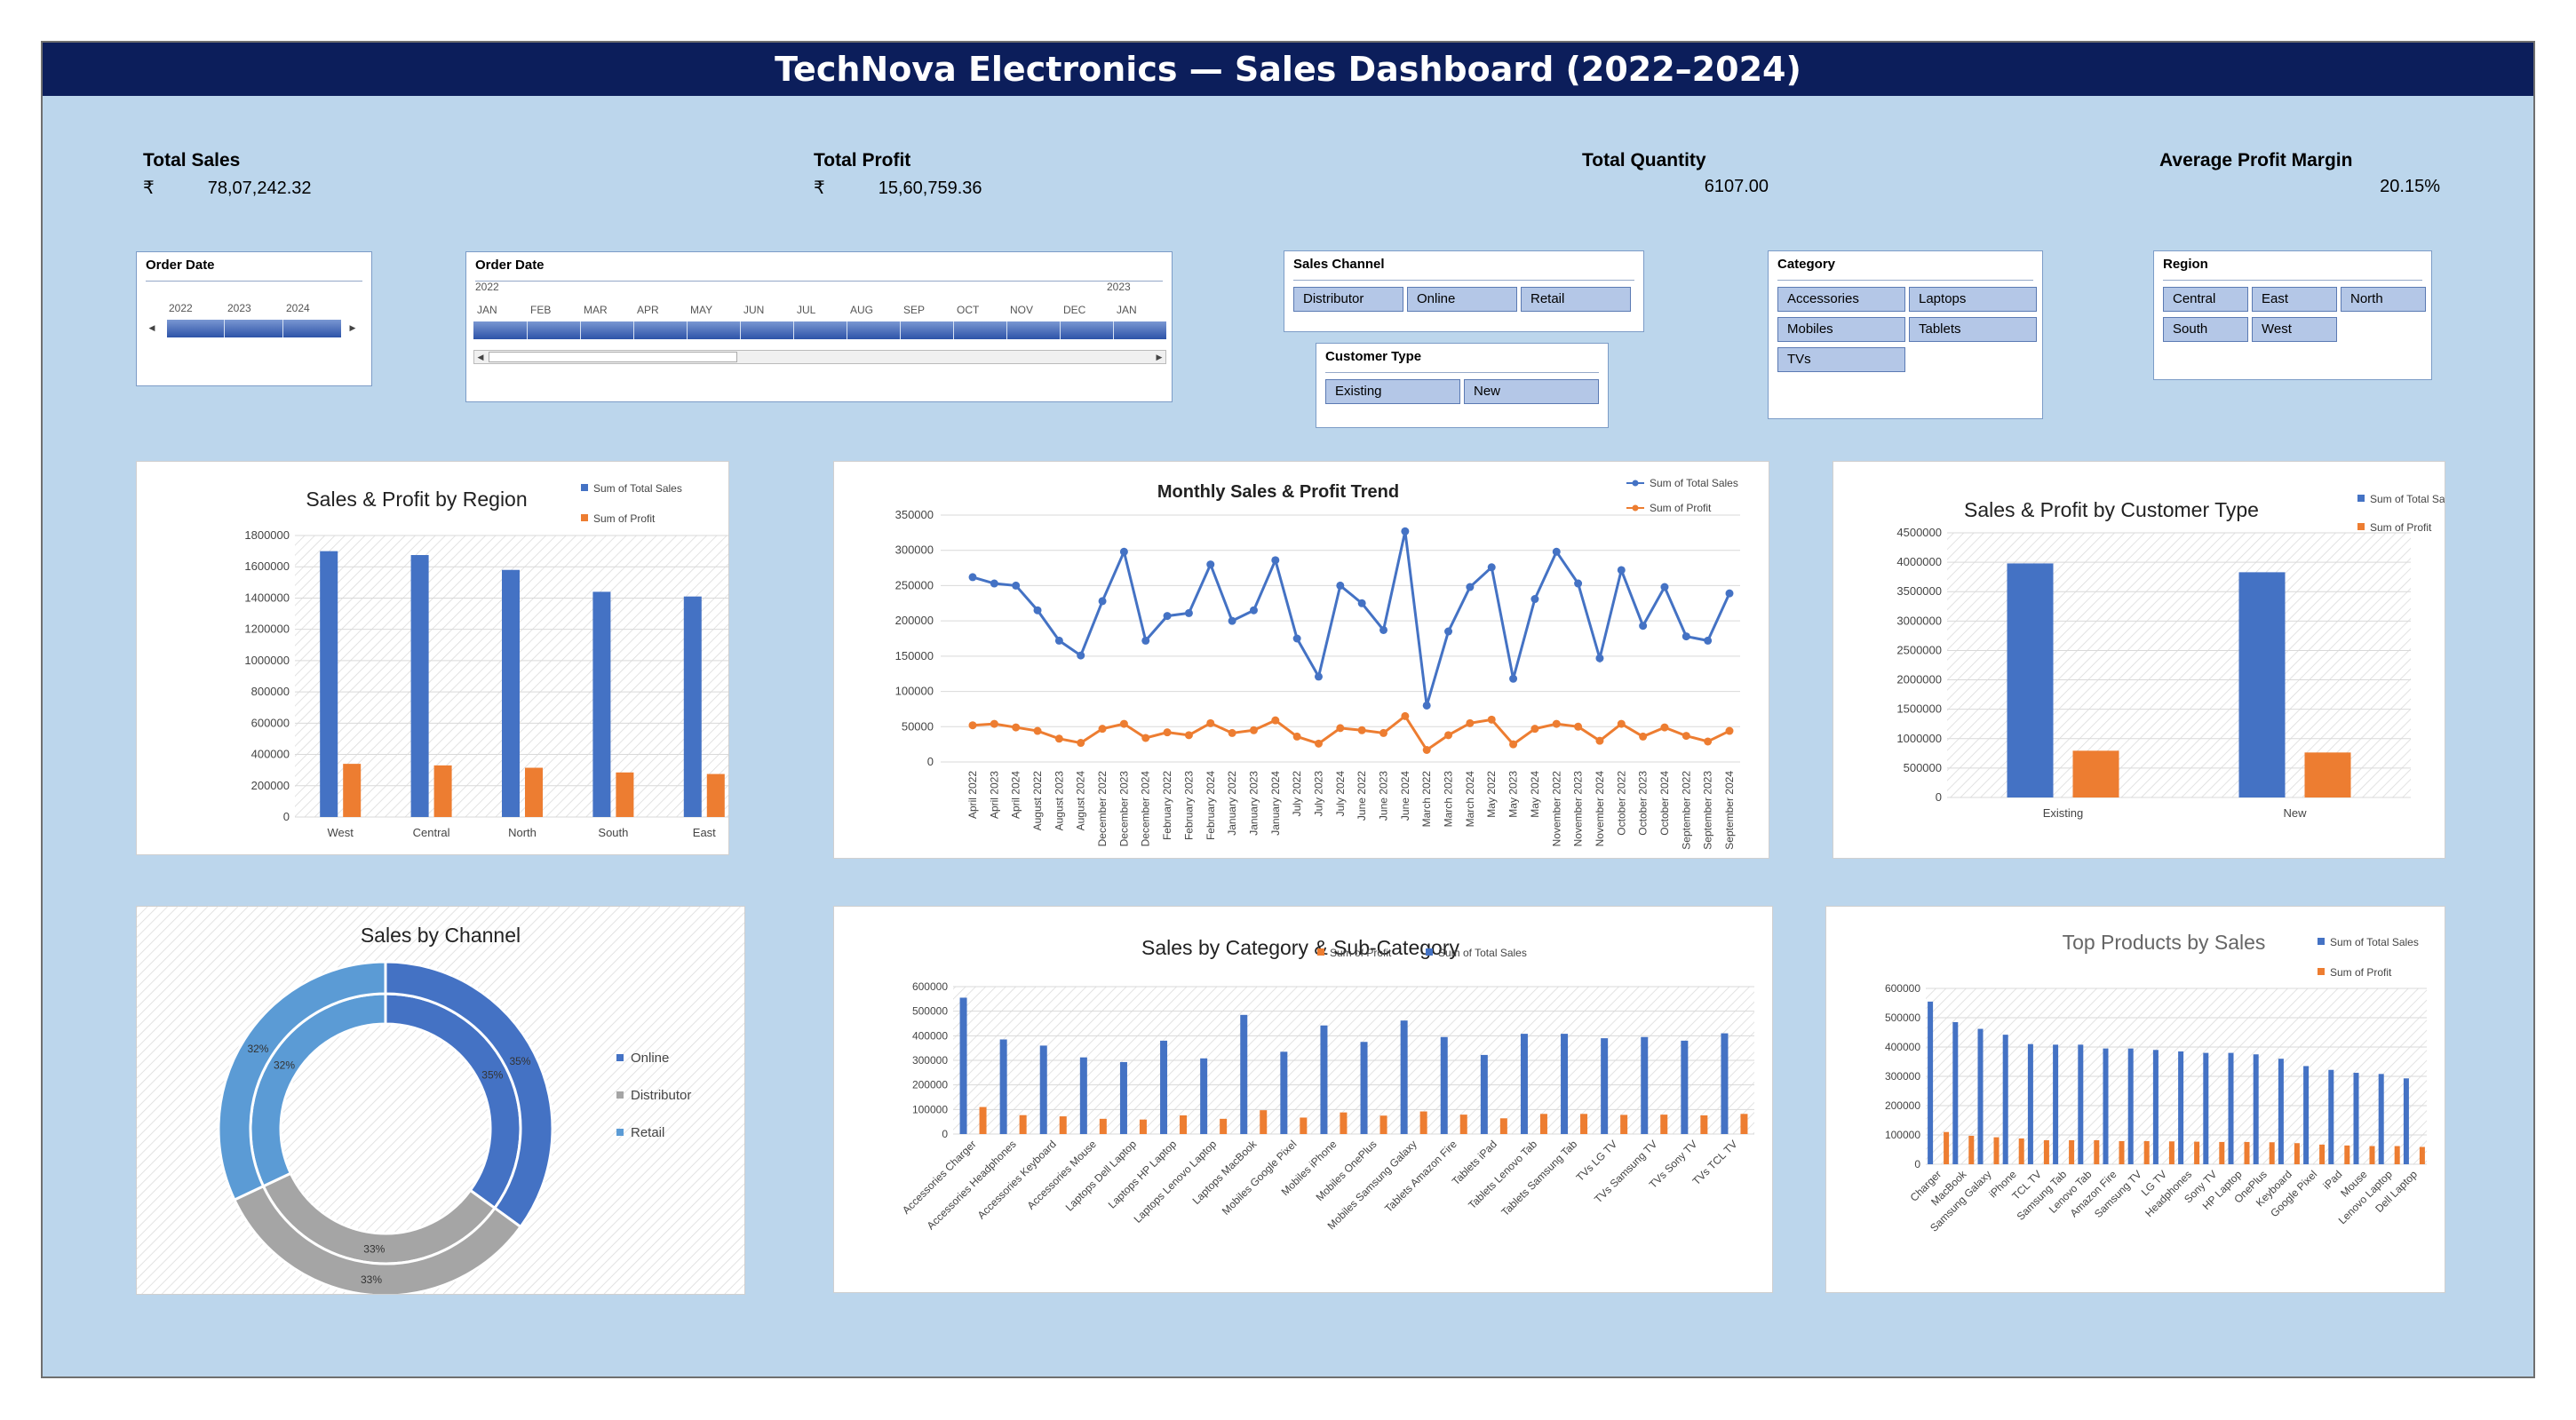  What do you see at coordinates (1923, 767) in the screenshot?
I see `y-tick-label: 500000` at bounding box center [1923, 767].